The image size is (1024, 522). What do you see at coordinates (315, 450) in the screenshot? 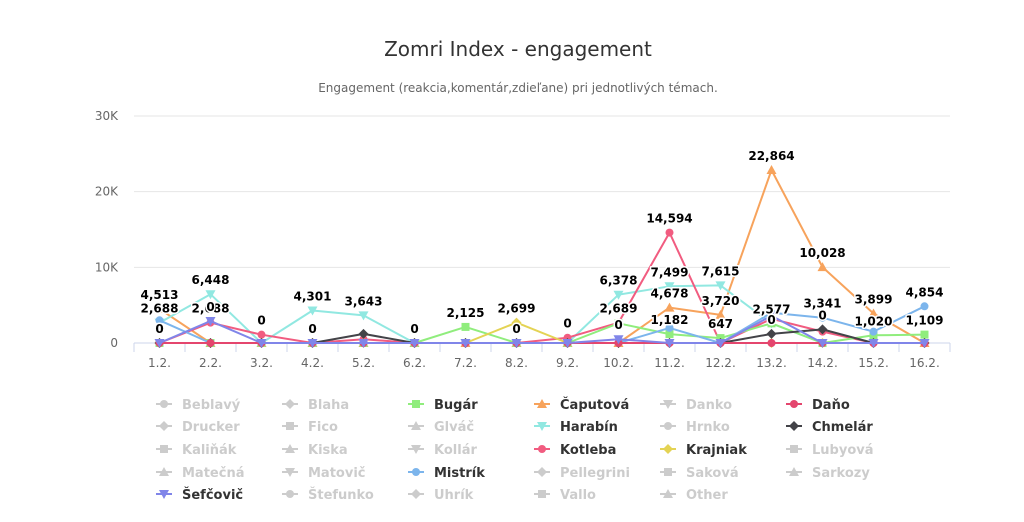
I see `legend-item-kiska: Kiska` at bounding box center [315, 450].